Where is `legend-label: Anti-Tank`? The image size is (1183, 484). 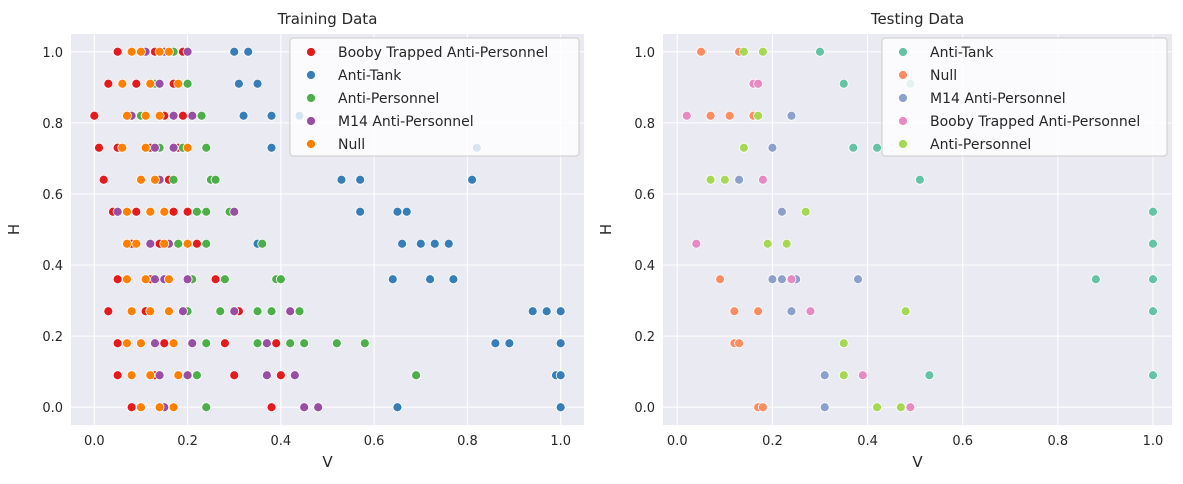 legend-label: Anti-Tank is located at coordinates (962, 53).